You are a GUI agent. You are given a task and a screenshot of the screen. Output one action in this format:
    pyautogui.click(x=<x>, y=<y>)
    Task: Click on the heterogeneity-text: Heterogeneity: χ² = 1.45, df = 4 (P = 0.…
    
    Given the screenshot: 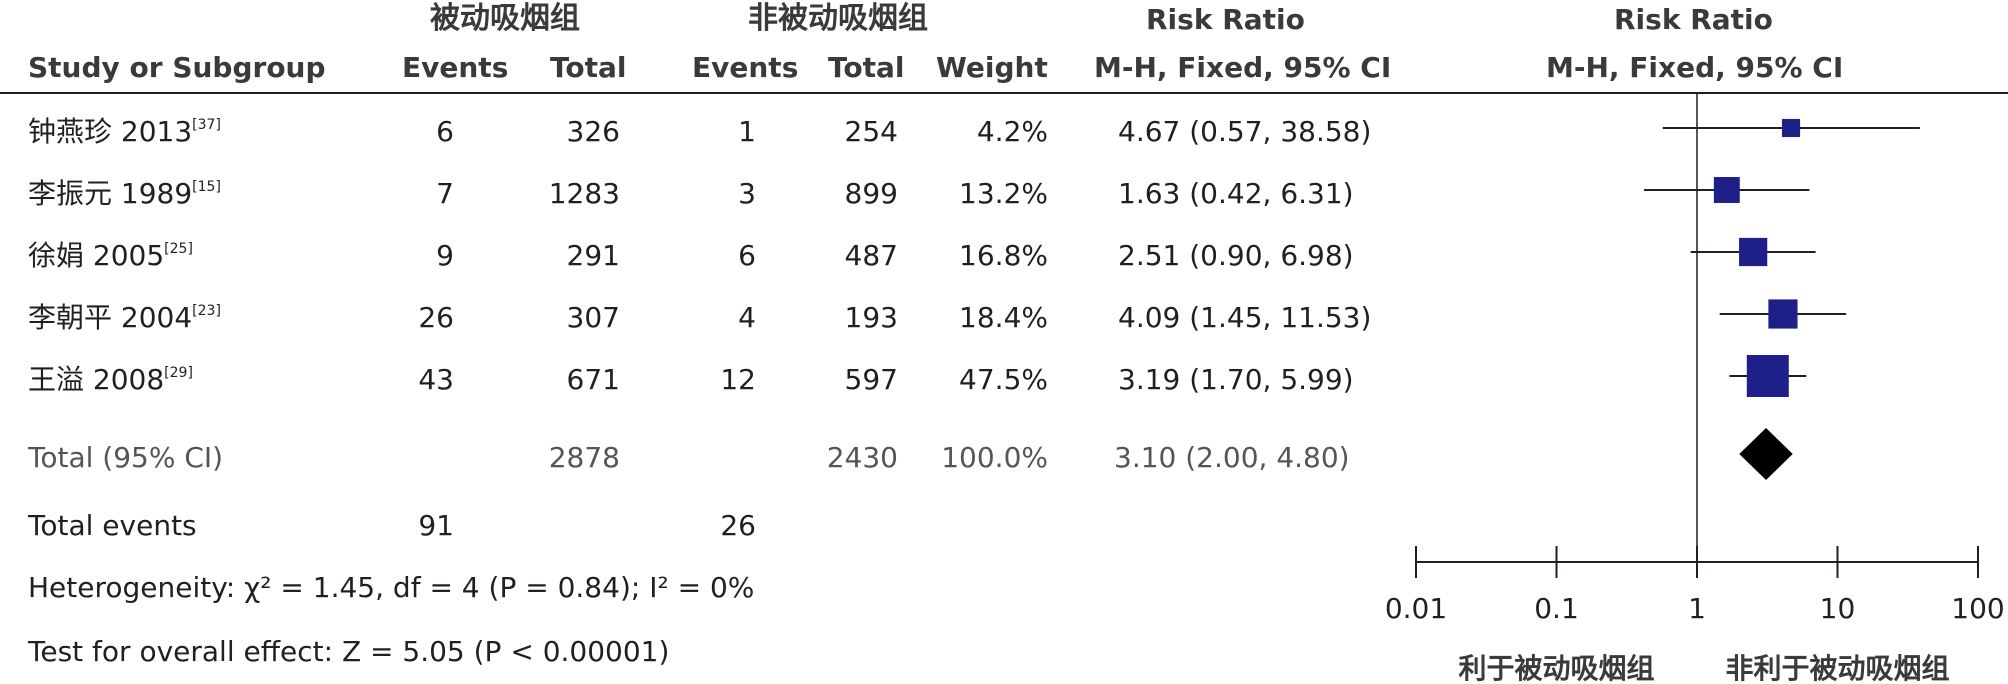 What is the action you would take?
    pyautogui.click(x=391, y=587)
    